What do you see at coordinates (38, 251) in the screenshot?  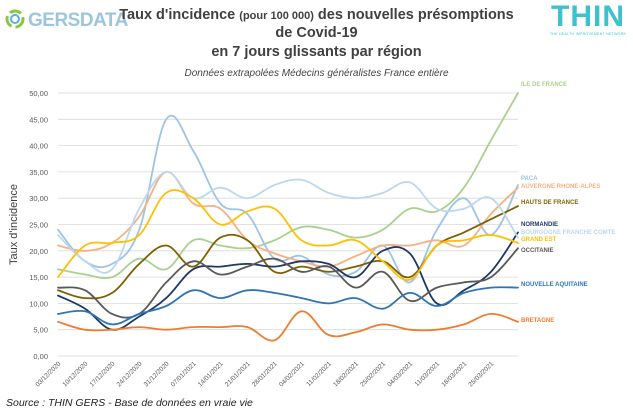 I see `y-tick-label: 20,00` at bounding box center [38, 251].